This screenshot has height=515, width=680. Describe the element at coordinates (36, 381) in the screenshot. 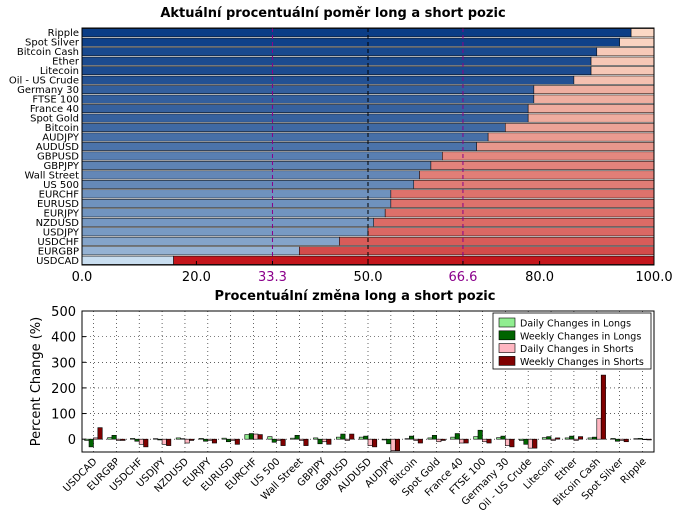

I see `y-axis-label: Percent Change (%)` at that location.